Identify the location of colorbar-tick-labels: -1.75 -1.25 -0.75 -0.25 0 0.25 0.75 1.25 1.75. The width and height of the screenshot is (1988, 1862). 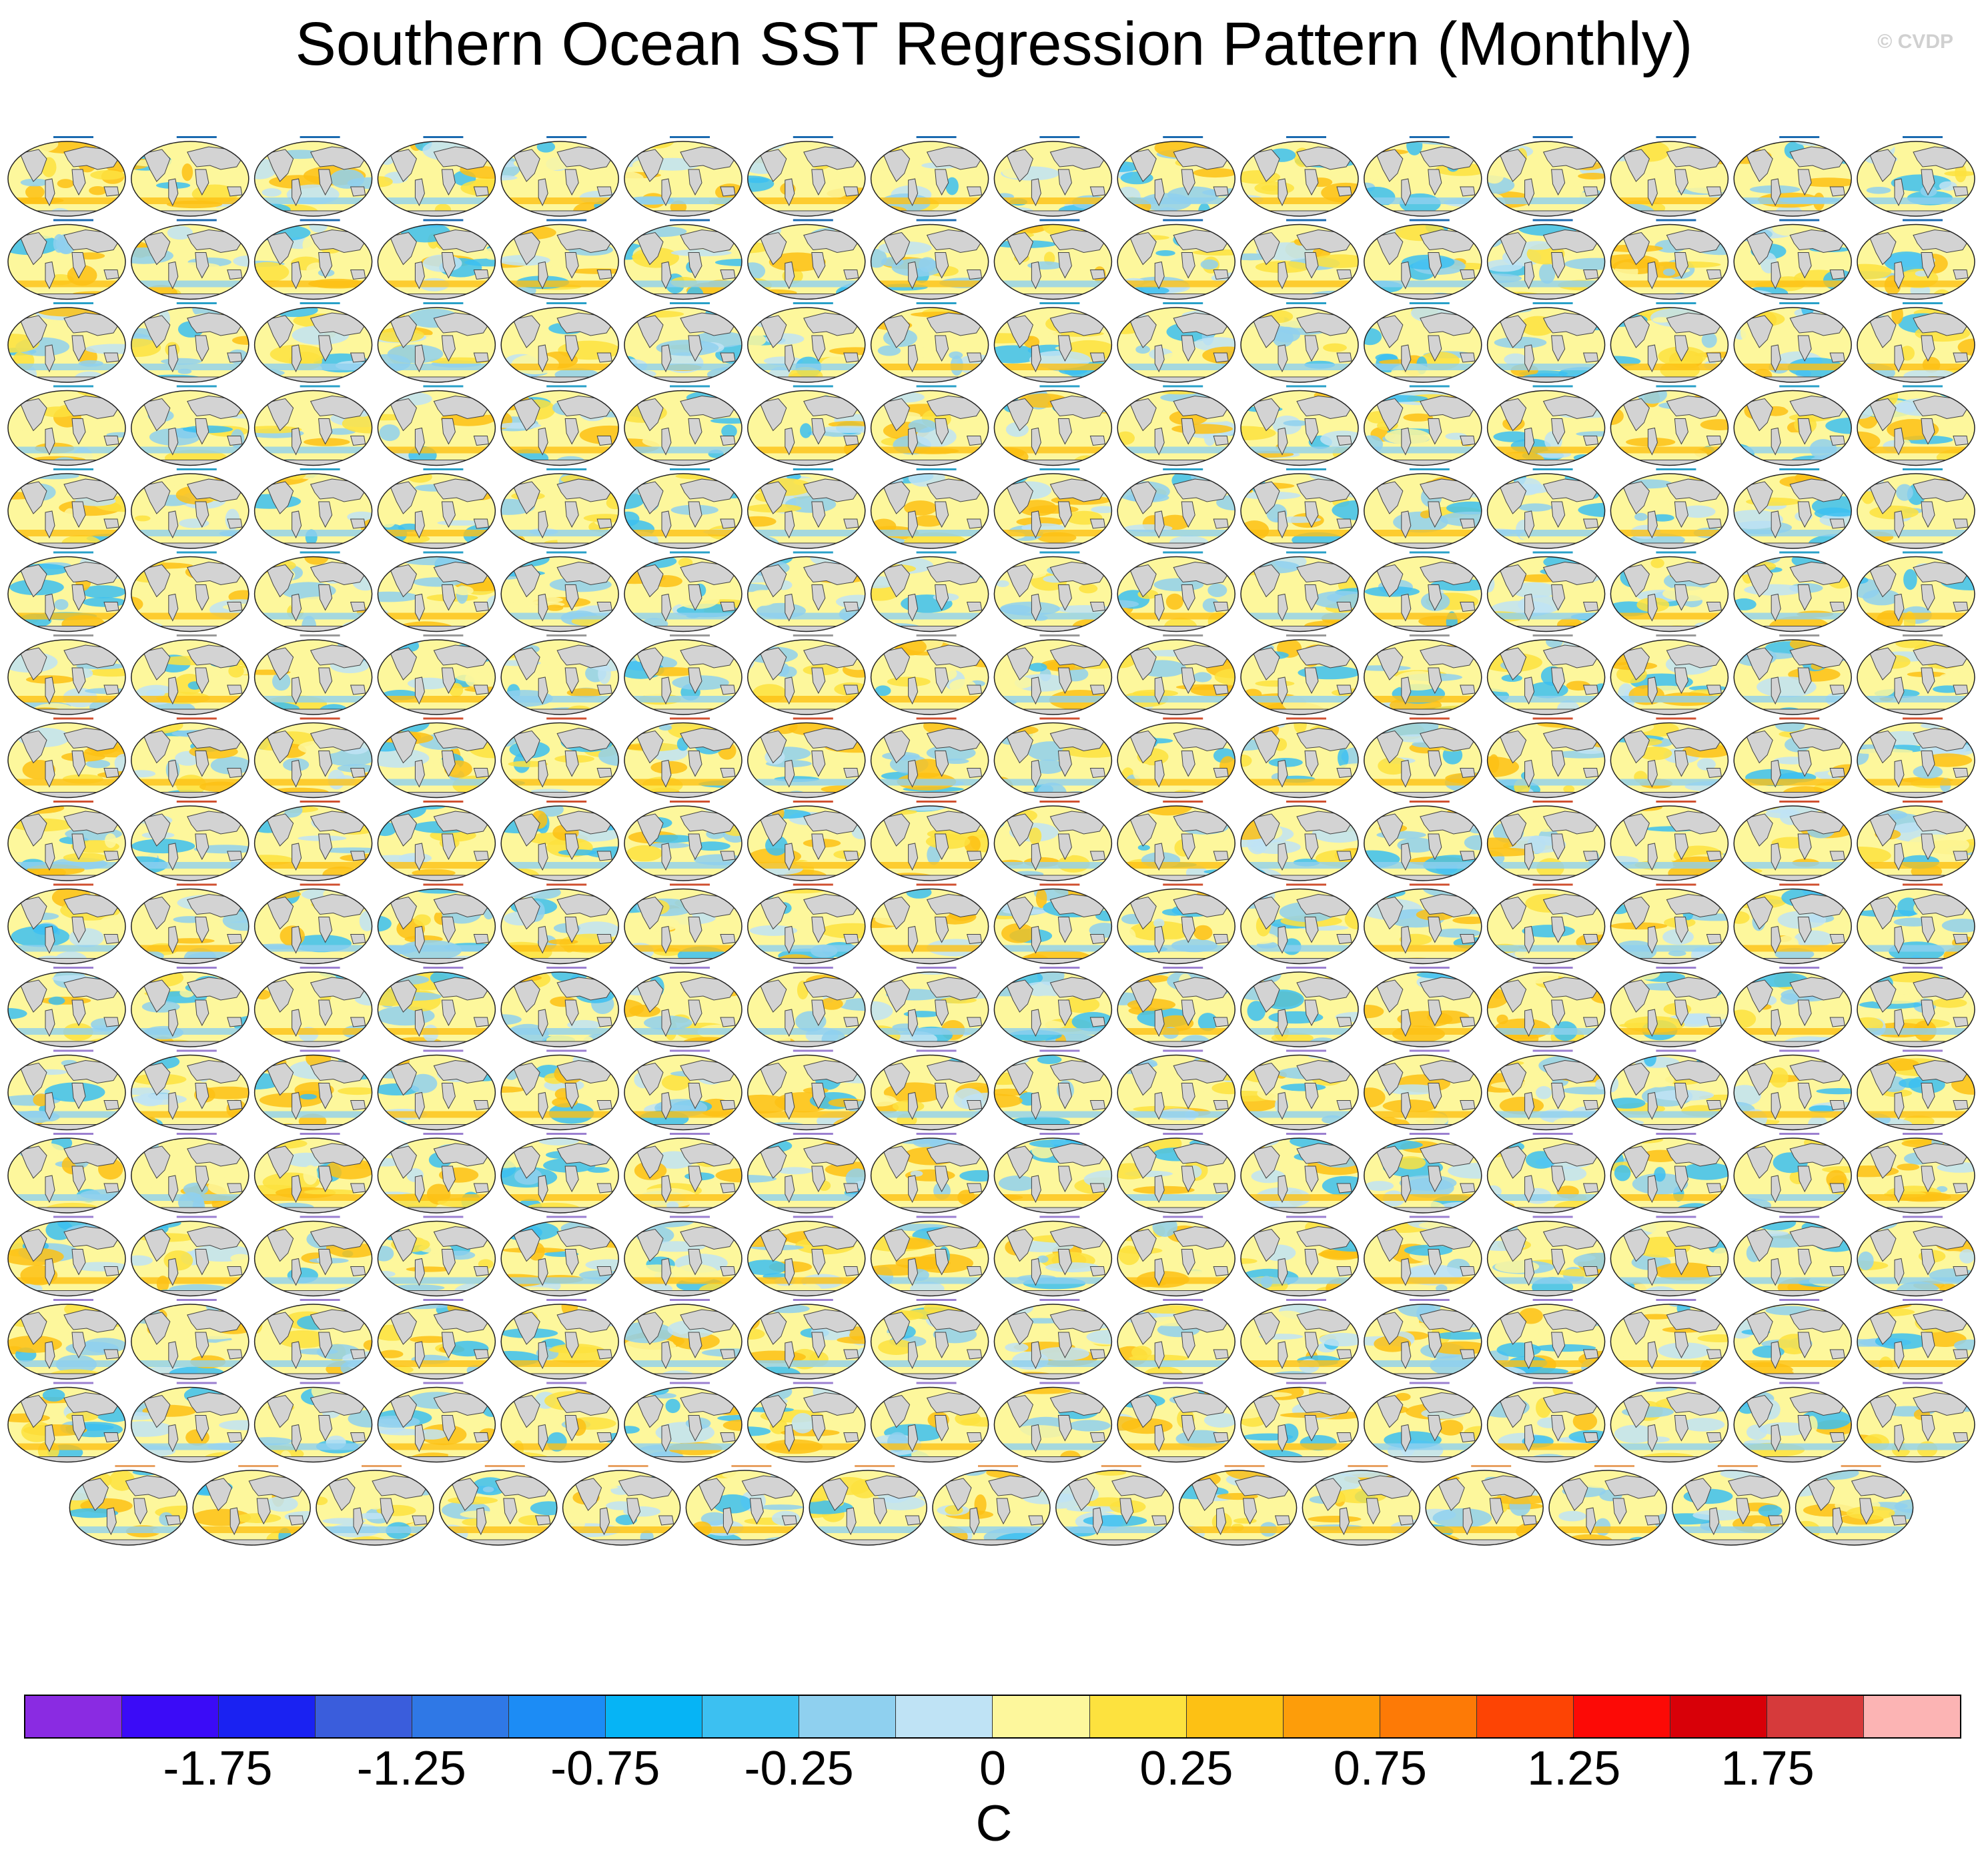
(994, 1771).